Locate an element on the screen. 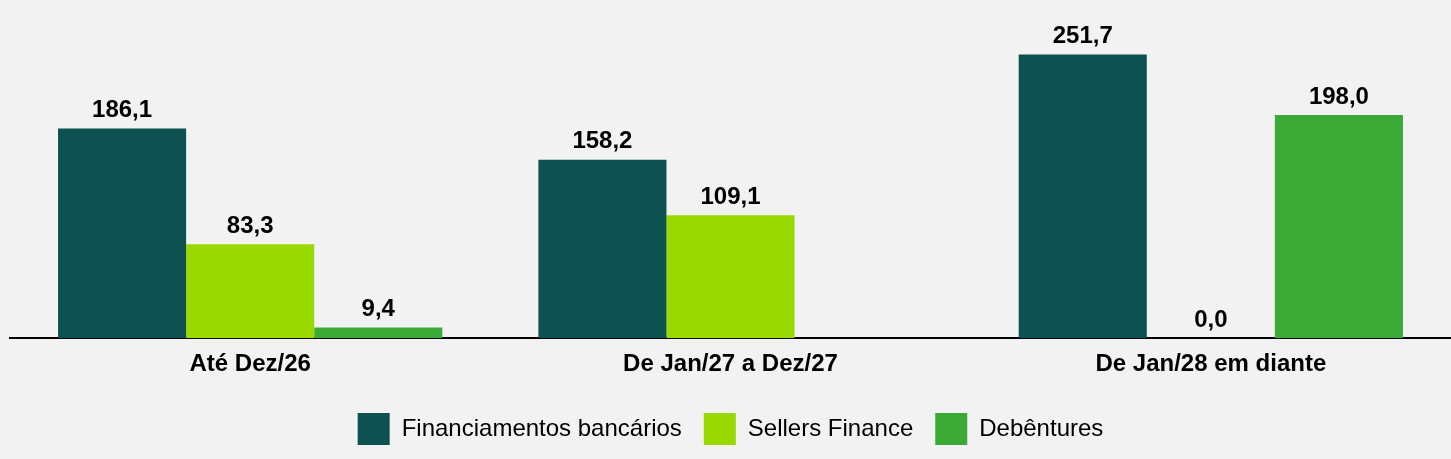 The width and height of the screenshot is (1451, 459). data-label: 109,1 is located at coordinates (730, 195).